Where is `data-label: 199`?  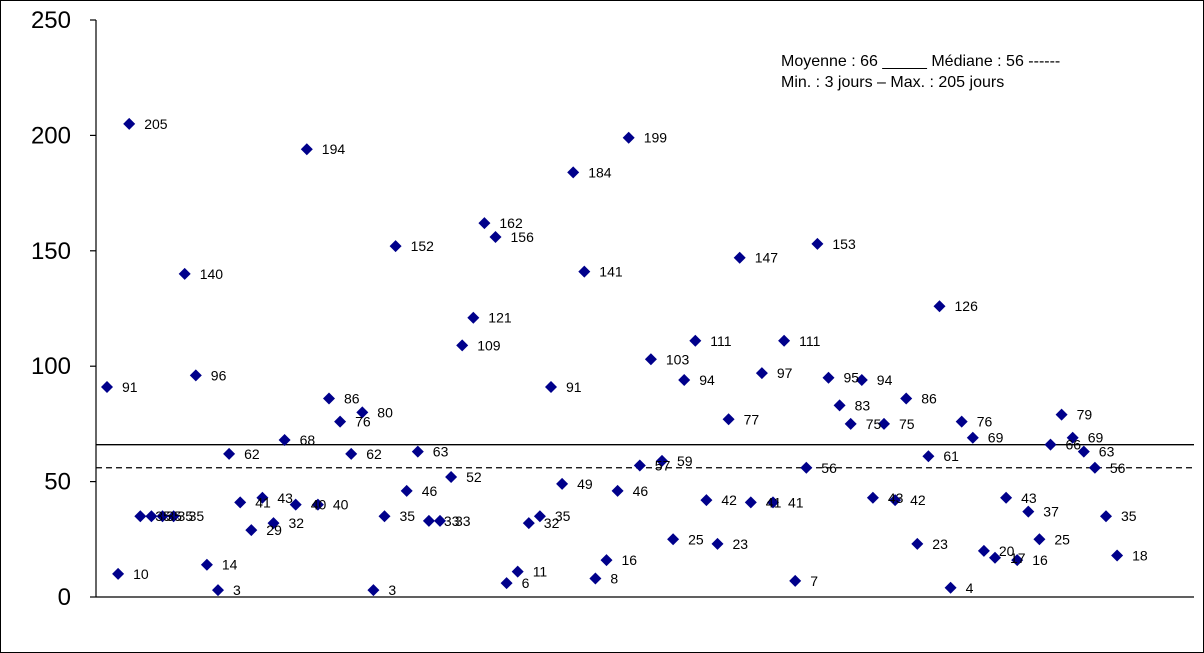 data-label: 199 is located at coordinates (656, 138).